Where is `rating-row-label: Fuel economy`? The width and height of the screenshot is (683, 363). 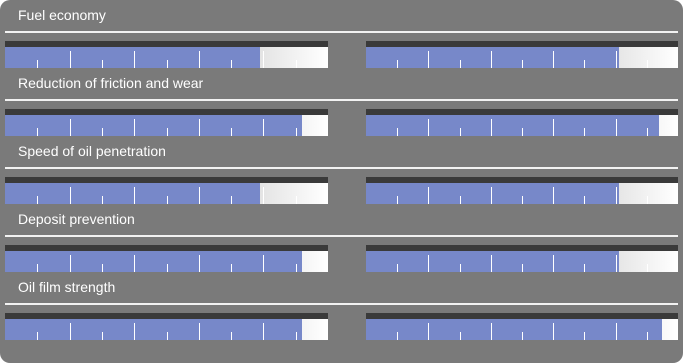 rating-row-label: Fuel economy is located at coordinates (62, 15).